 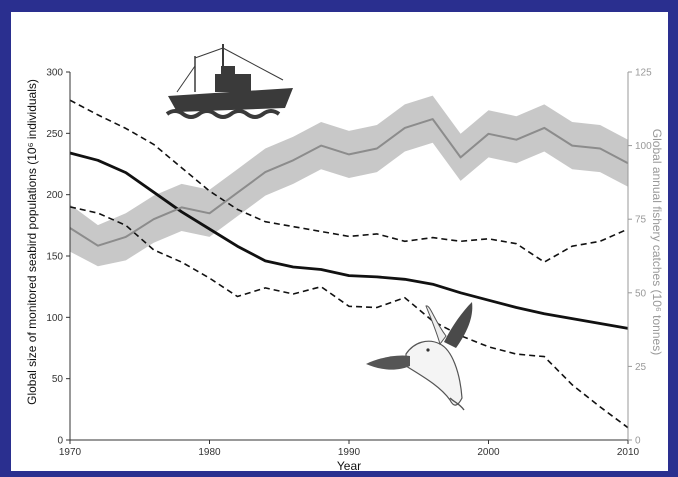 What do you see at coordinates (229, 81) in the screenshot?
I see `fishing-boat-icon` at bounding box center [229, 81].